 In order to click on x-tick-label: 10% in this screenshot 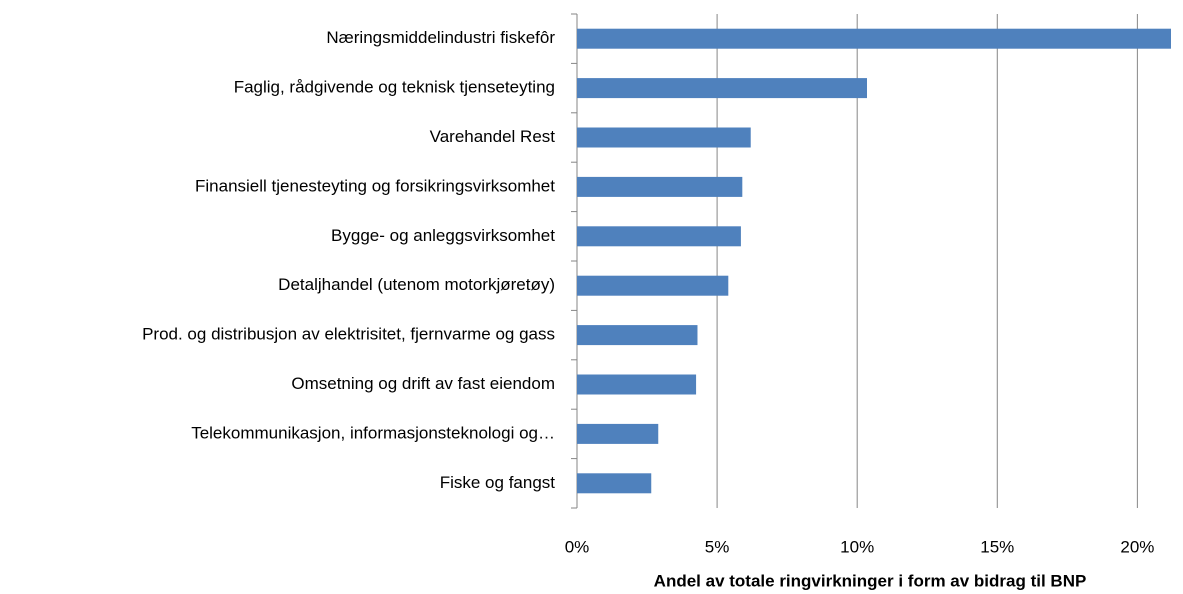, I will do `click(857, 546)`.